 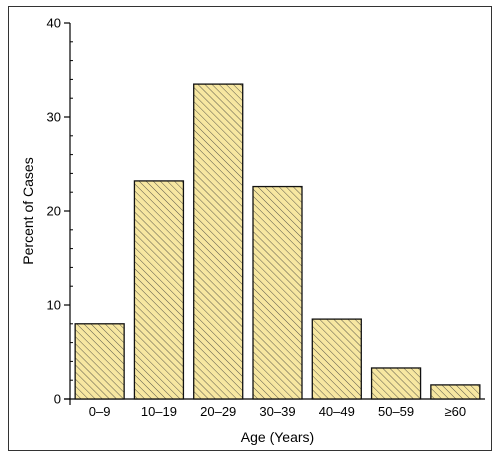 I want to click on x-tick-label: 0–9, so click(x=100, y=411).